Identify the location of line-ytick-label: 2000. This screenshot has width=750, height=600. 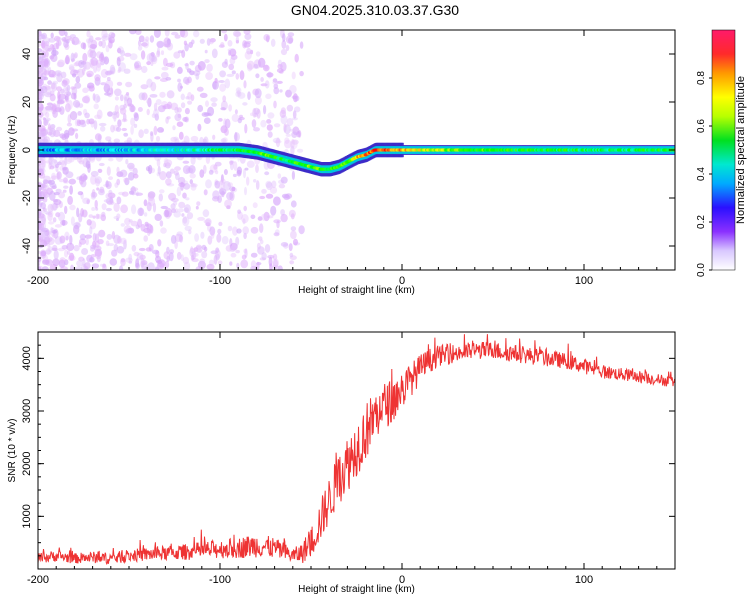
(27, 463).